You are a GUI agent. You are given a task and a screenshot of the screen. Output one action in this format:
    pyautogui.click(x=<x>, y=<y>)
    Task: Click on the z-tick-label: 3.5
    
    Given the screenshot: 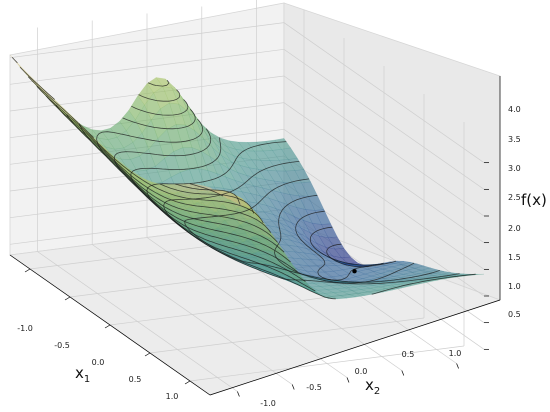 What is the action you would take?
    pyautogui.click(x=514, y=139)
    